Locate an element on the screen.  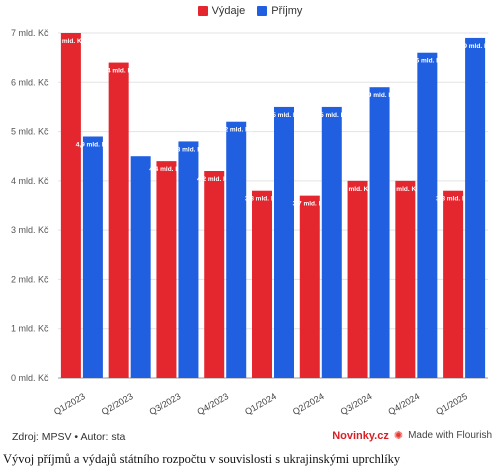
y-tick-label: 7 mld. Kč is located at coordinates (30, 33).